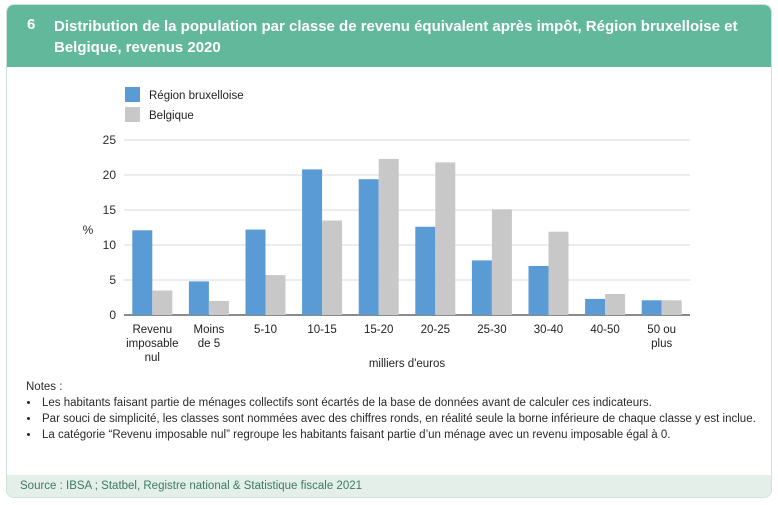 The height and width of the screenshot is (505, 778). What do you see at coordinates (661, 337) in the screenshot?
I see `x-tick-label: 50 ou plus` at bounding box center [661, 337].